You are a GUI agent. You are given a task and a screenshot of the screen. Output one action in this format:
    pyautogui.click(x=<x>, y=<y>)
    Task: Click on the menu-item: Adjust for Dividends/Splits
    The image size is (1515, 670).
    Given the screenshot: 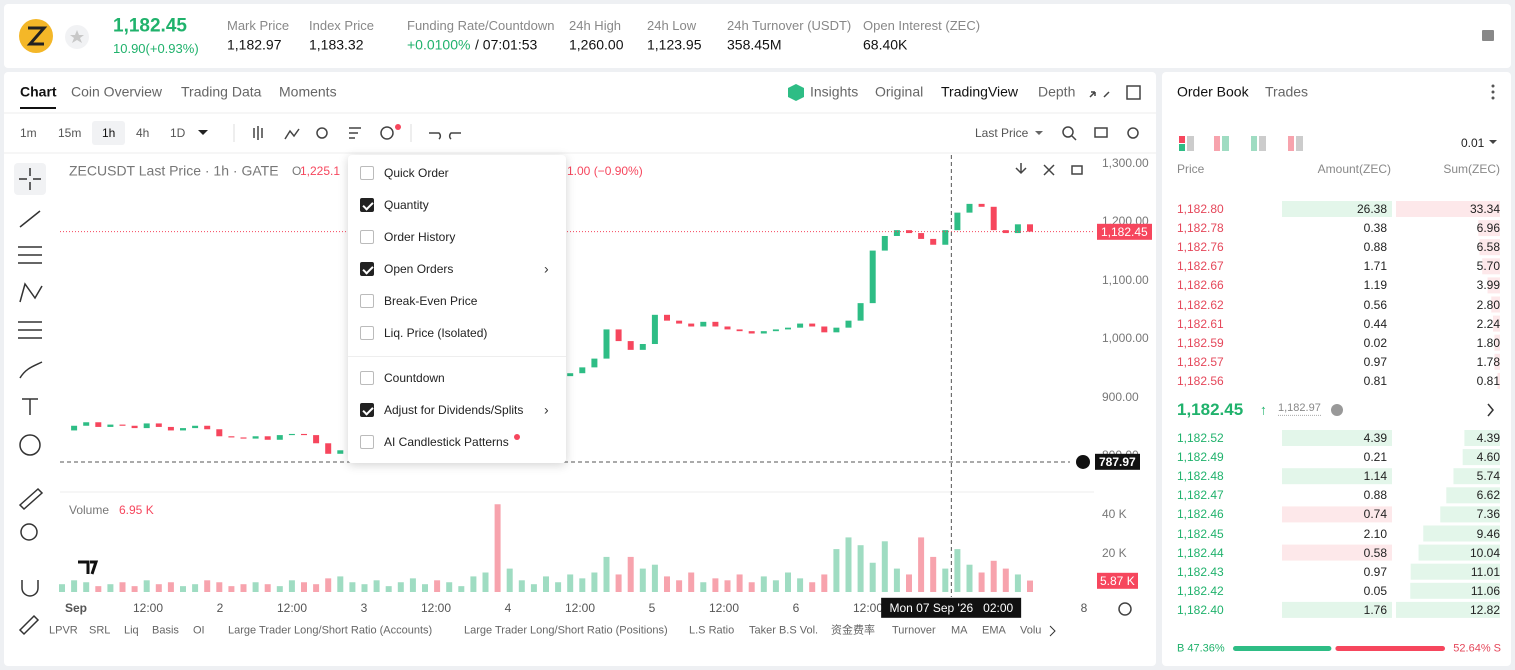 What is the action you would take?
    pyautogui.click(x=454, y=409)
    